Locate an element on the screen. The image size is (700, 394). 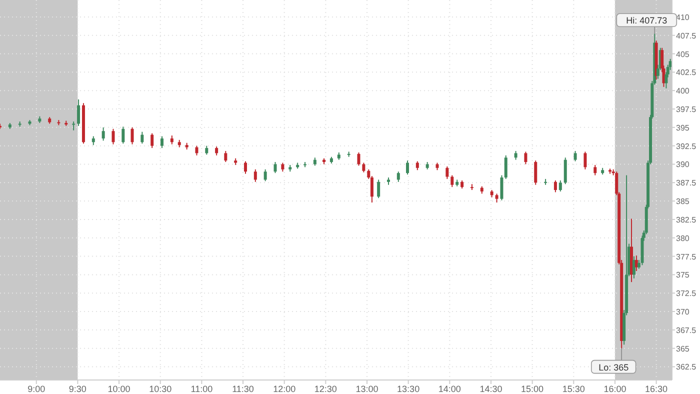
x-tick-label: 13:00 is located at coordinates (367, 389).